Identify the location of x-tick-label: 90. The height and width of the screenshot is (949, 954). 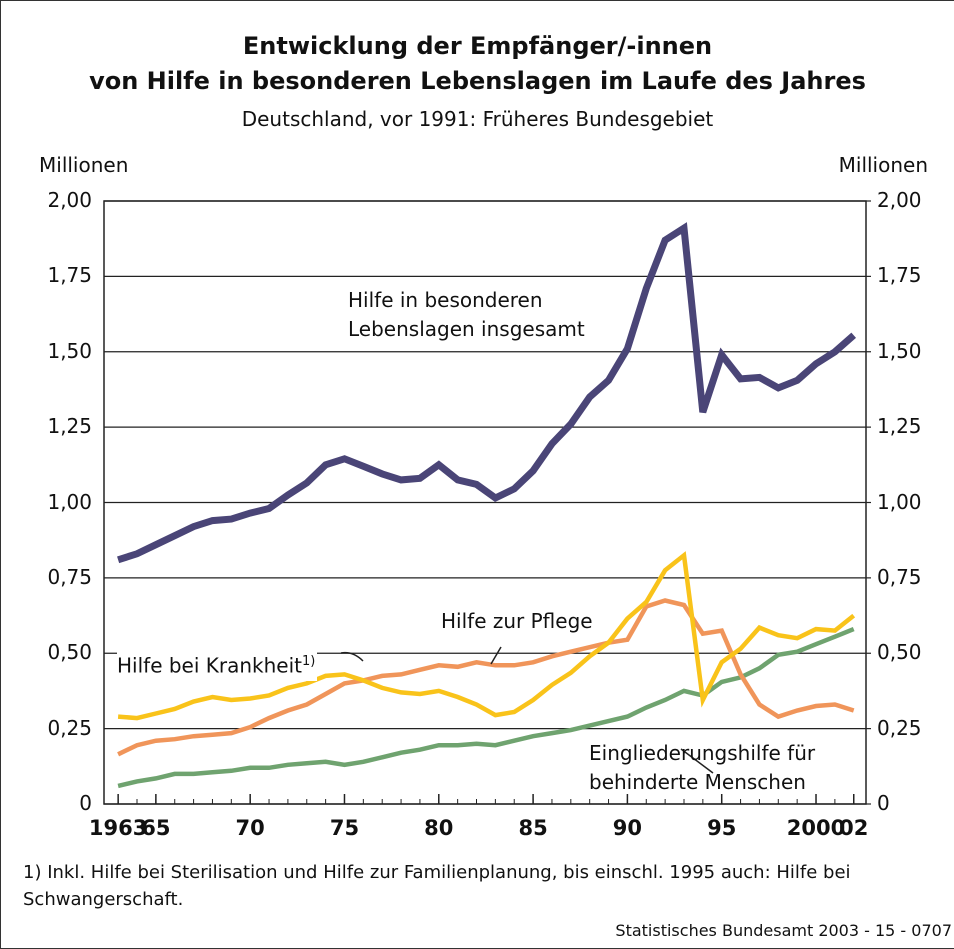
(627, 828).